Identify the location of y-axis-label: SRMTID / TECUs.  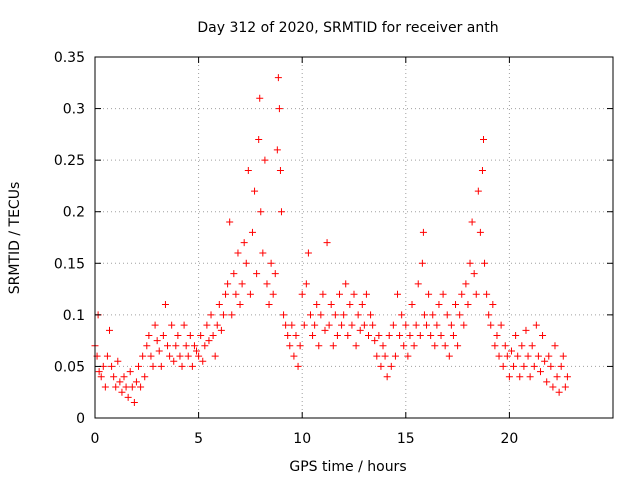
(15, 238).